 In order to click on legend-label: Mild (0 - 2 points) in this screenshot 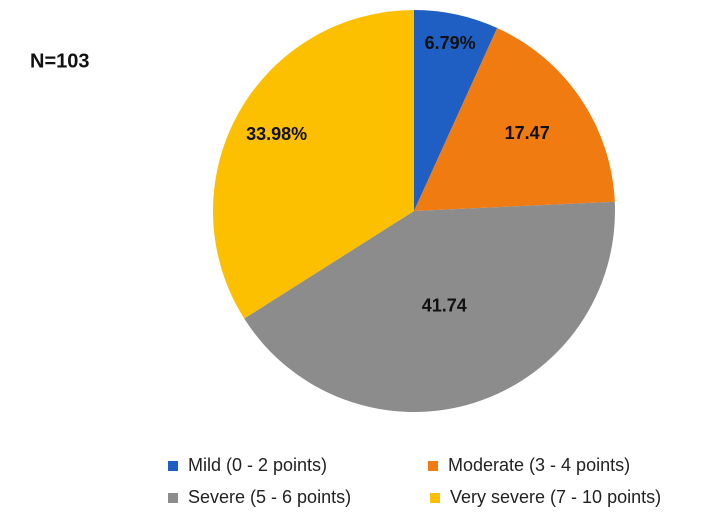, I will do `click(257, 465)`.